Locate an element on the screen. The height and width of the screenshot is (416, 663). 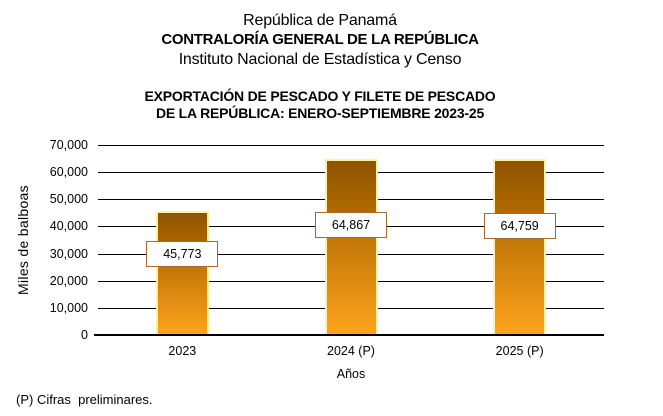
y-tick-label: 70,000 is located at coordinates (68, 145).